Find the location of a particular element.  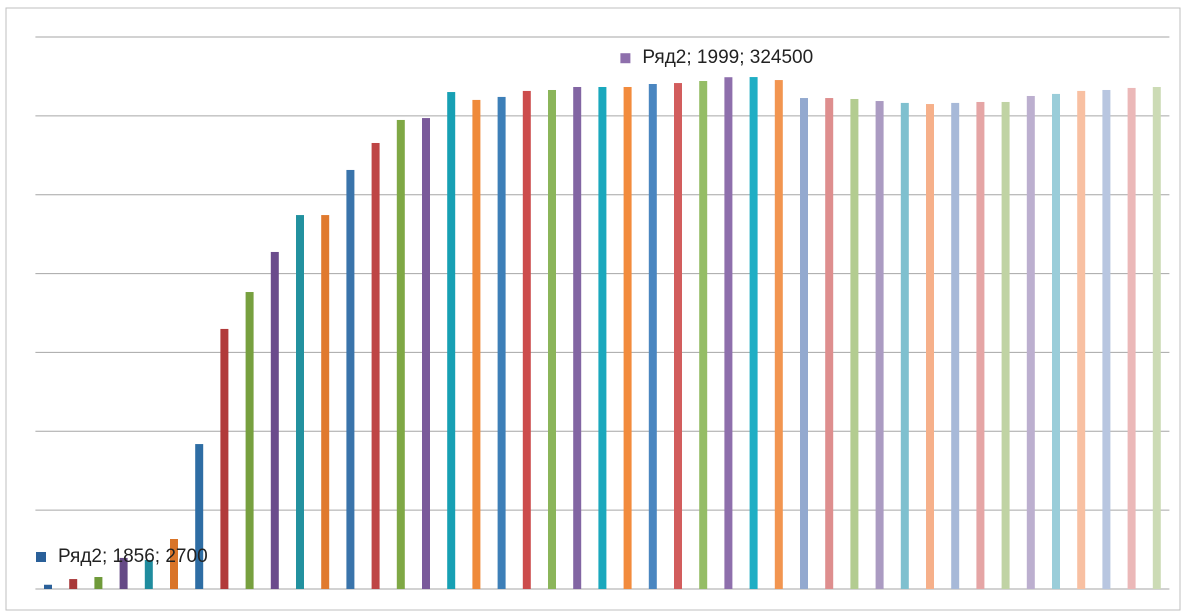

data-label: Ряд2; 1856; 2700 is located at coordinates (133, 556).